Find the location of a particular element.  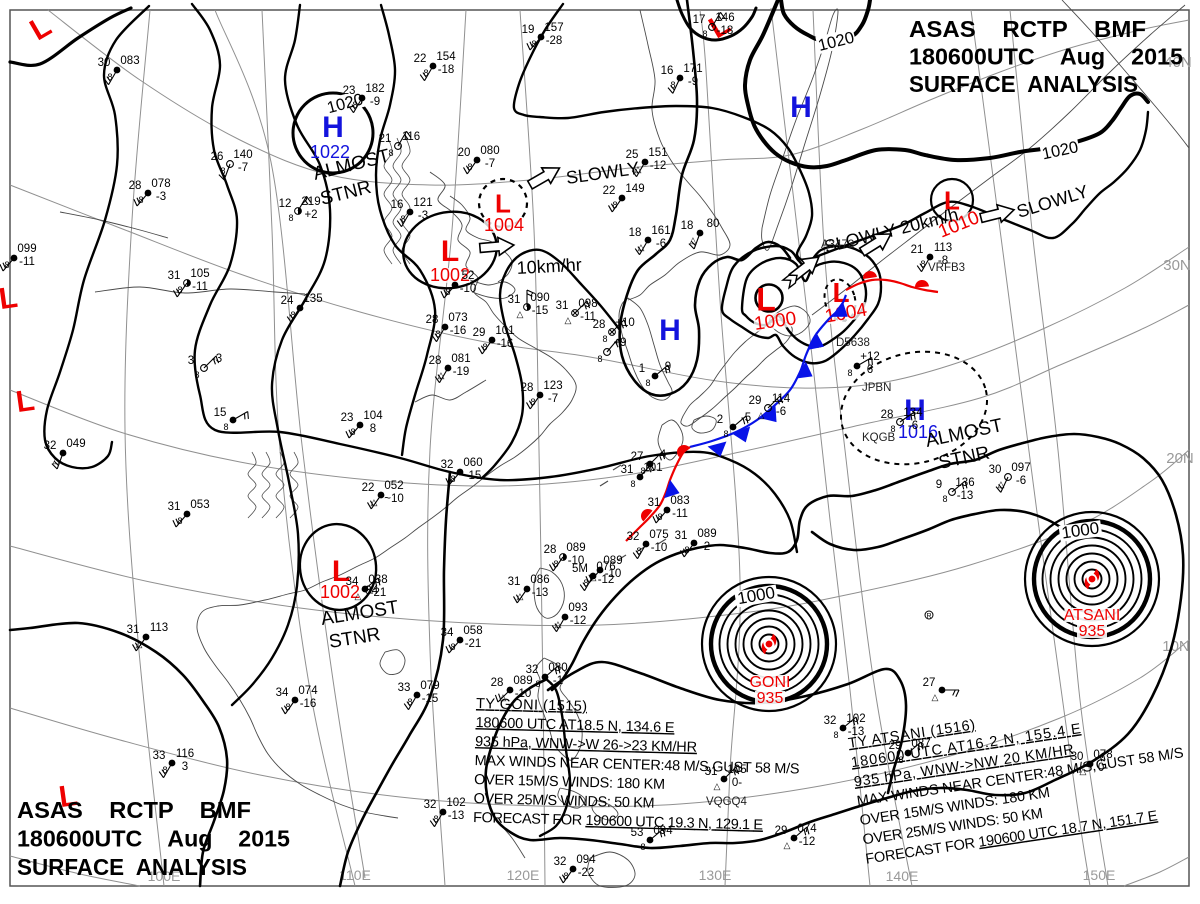

svg-text: 1016 is located at coordinates (918, 432).